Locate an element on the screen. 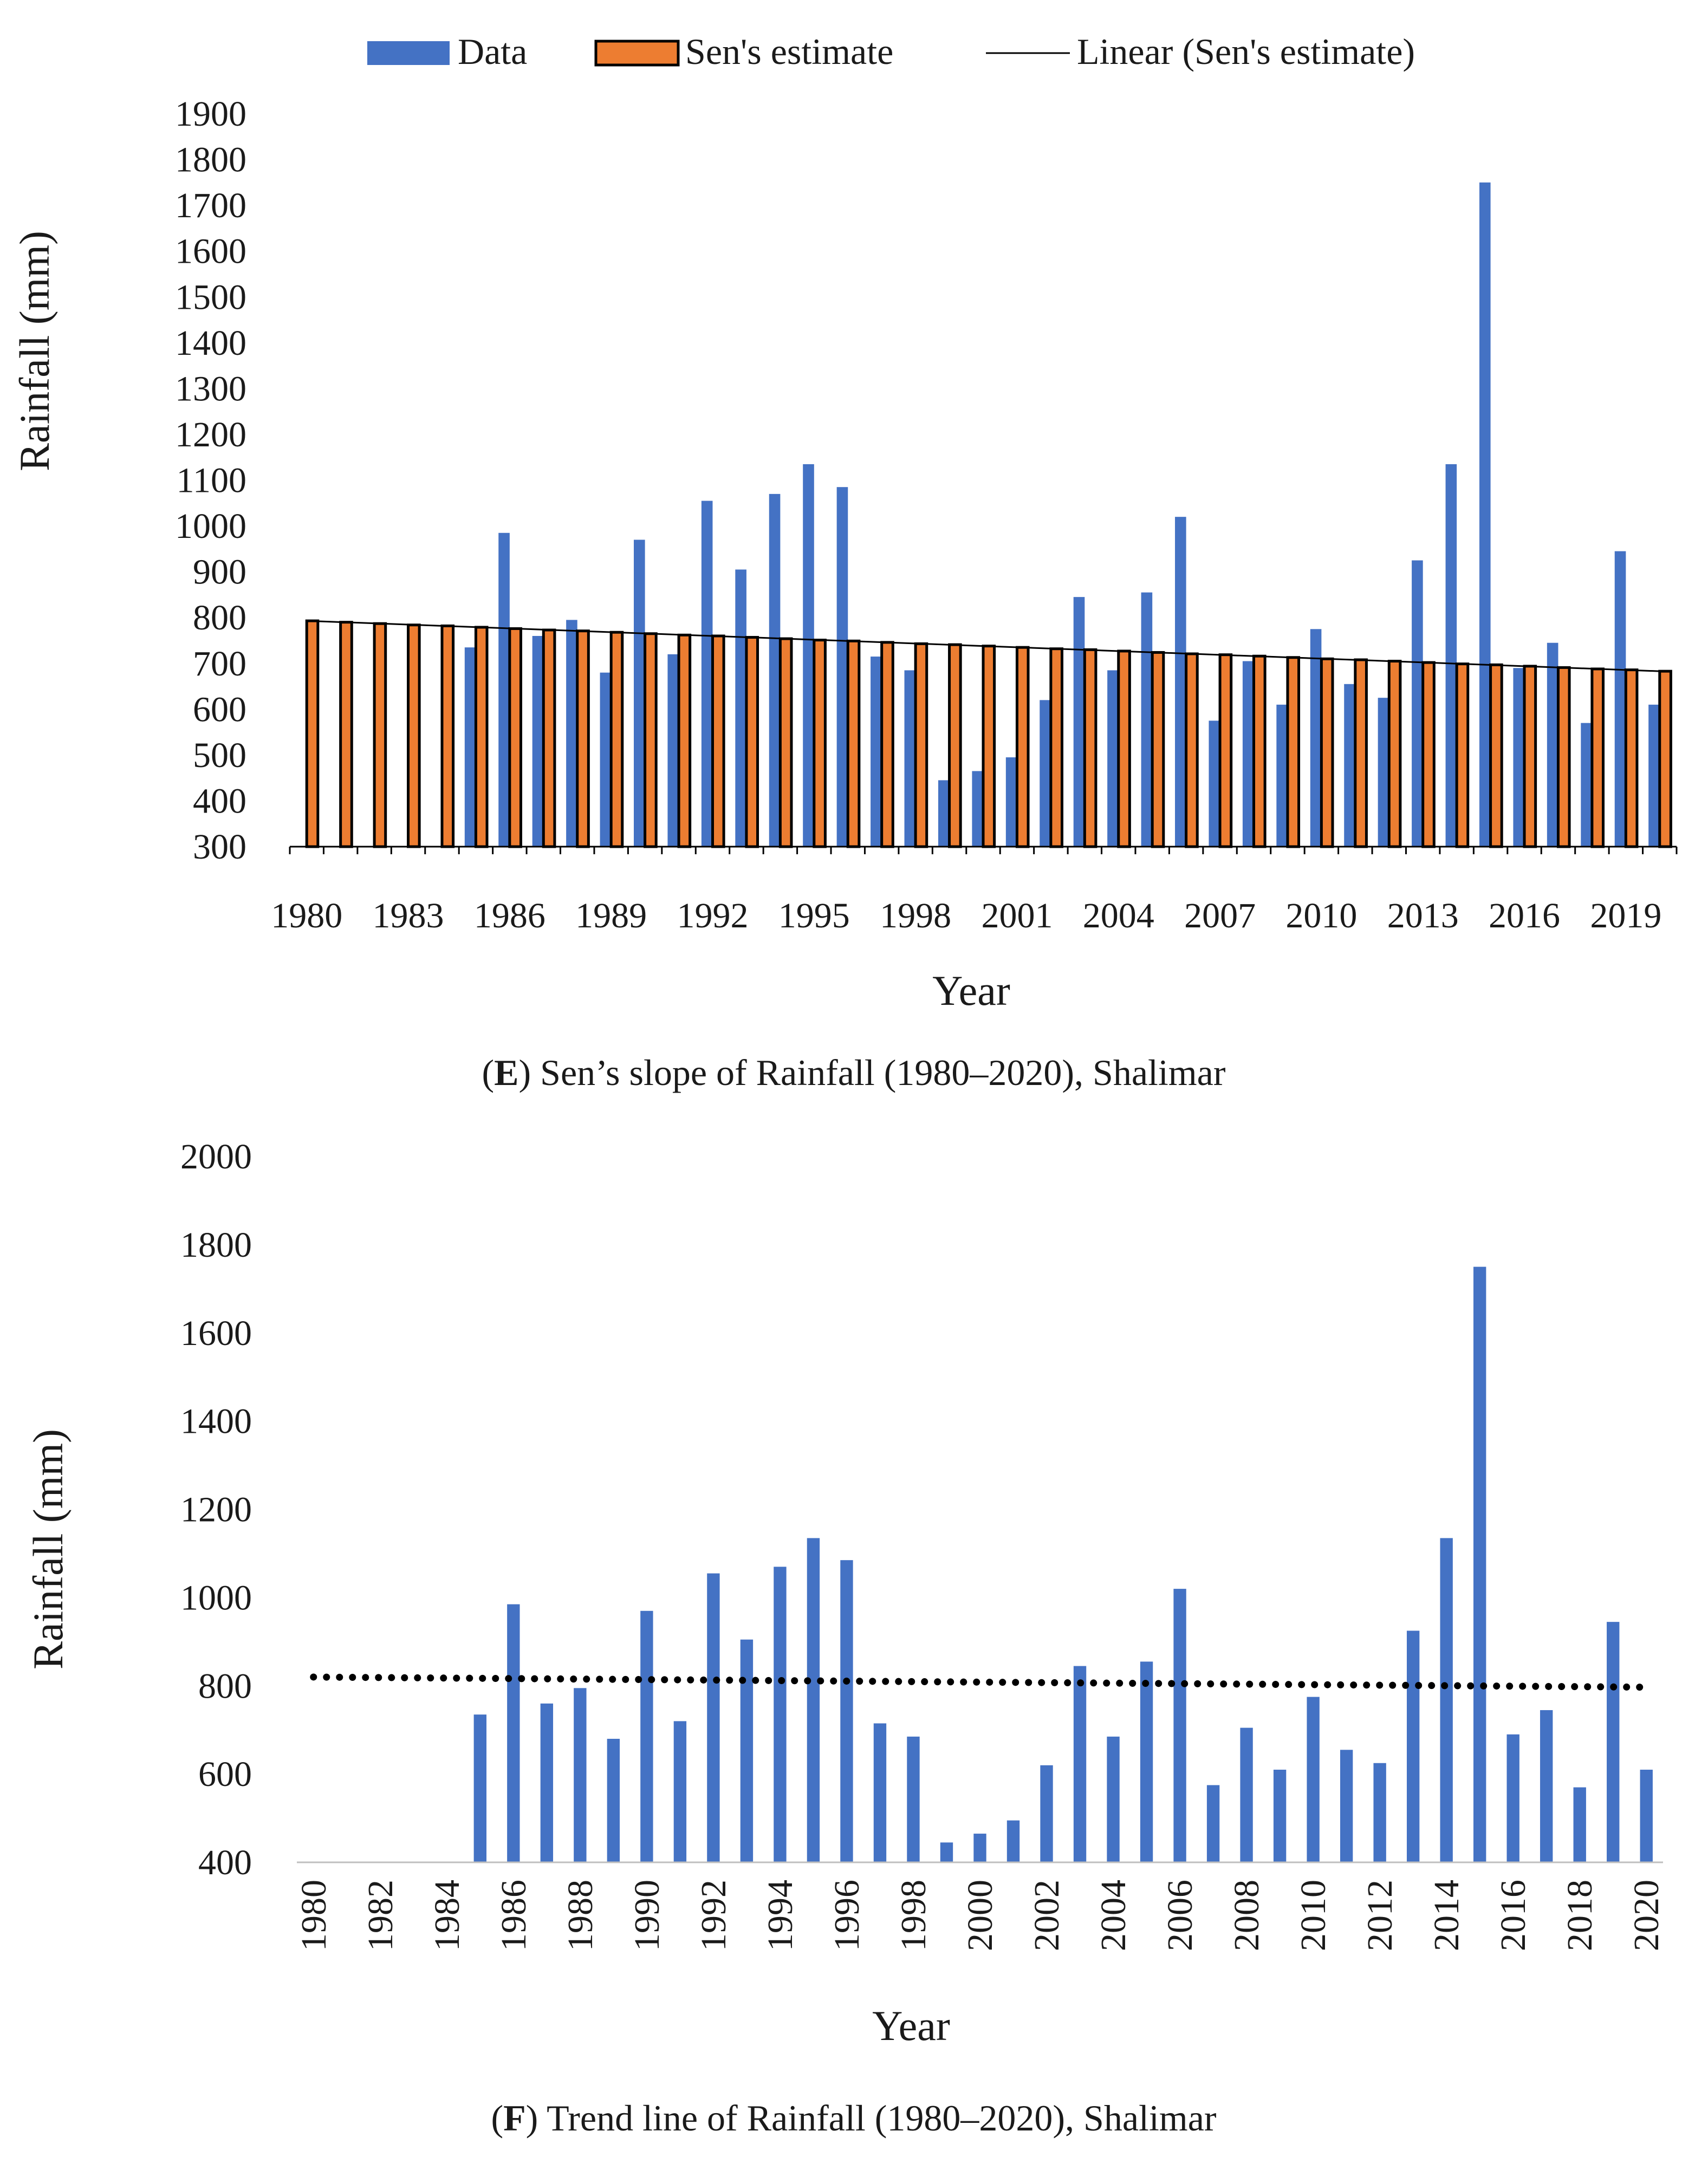 This screenshot has width=1708, height=2157. panel-f-caption-close: ) is located at coordinates (532, 2118).